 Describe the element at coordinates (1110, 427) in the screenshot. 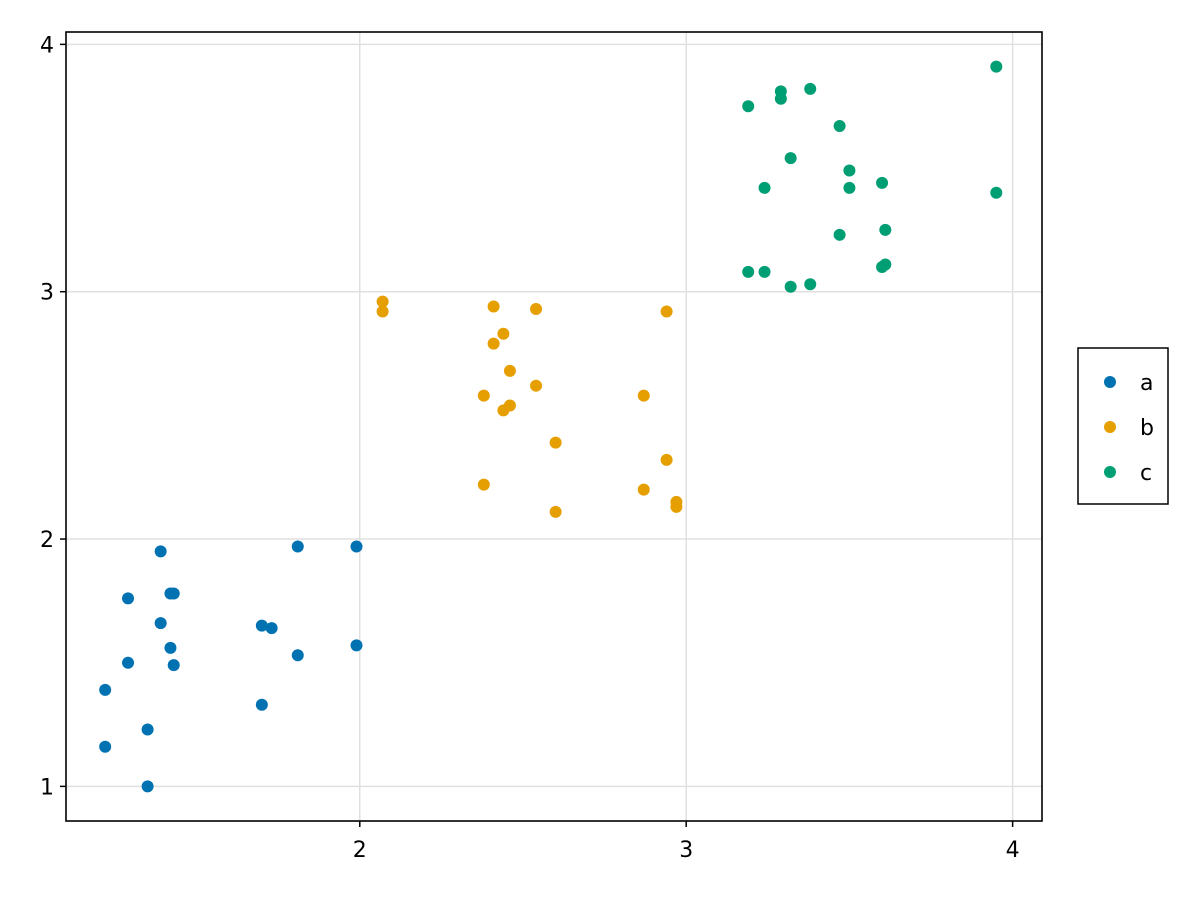

I see `legend-marker-b` at that location.